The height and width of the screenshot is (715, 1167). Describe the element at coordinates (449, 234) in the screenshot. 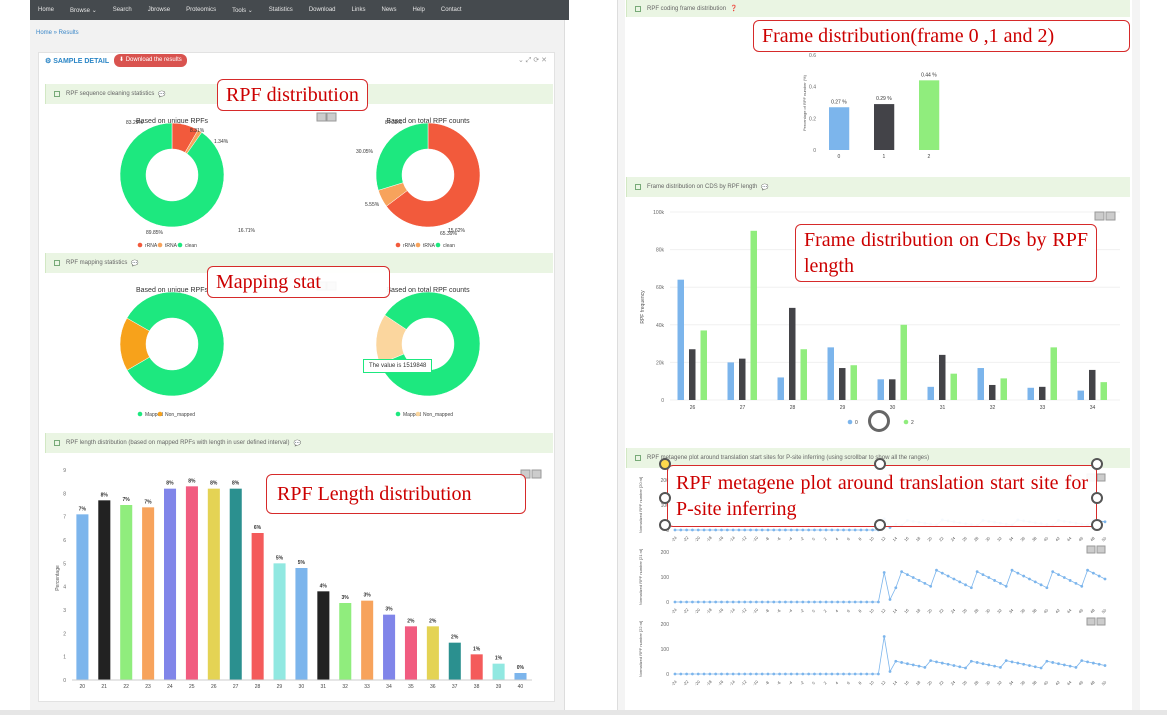

I see `data-label: 65.39%` at that location.